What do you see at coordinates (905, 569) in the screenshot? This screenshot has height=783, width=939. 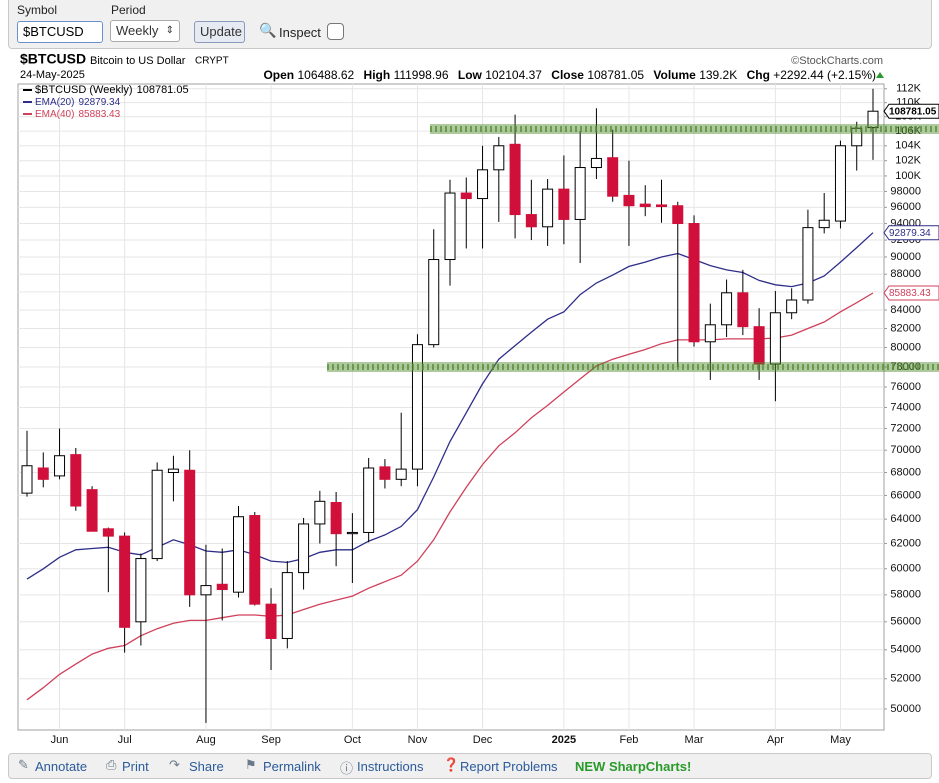 I see `y-tick-label: 60000` at bounding box center [905, 569].